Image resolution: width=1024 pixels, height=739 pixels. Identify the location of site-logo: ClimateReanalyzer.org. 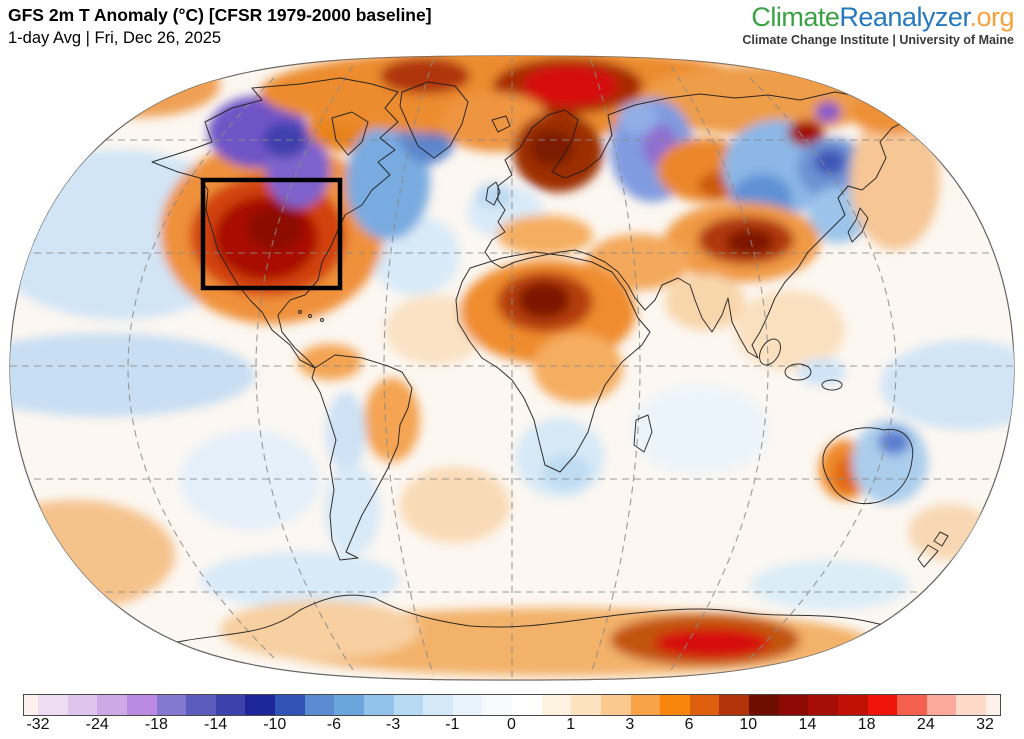
(878, 17).